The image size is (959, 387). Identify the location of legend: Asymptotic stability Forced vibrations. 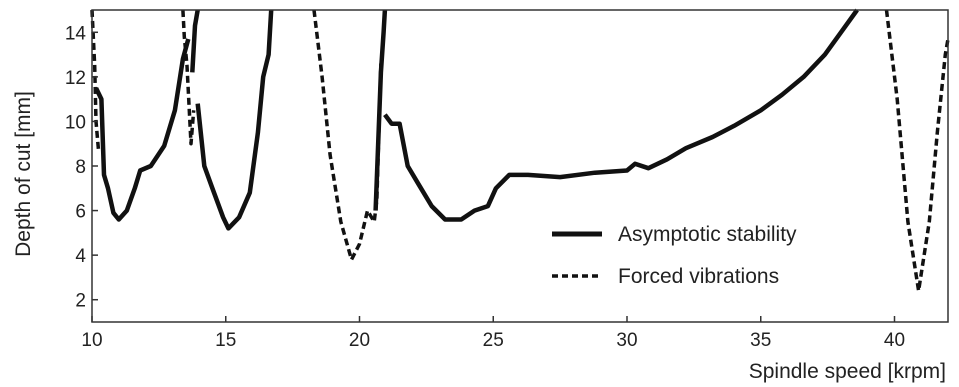
(674, 255).